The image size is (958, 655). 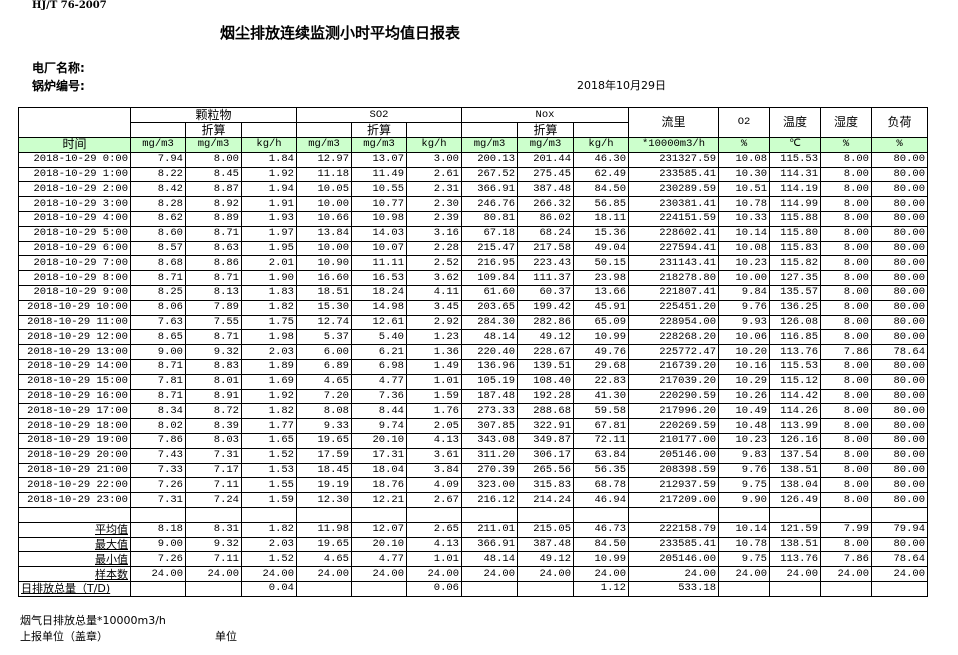 I want to click on value-cell: 200.13, so click(x=489, y=159).